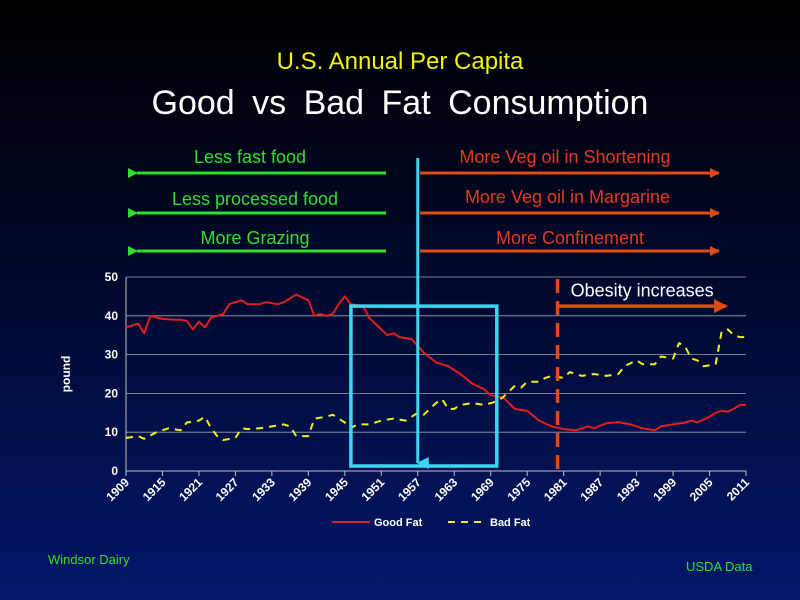 The height and width of the screenshot is (600, 800). Describe the element at coordinates (112, 355) in the screenshot. I see `y-tick-label-30: 30` at that location.